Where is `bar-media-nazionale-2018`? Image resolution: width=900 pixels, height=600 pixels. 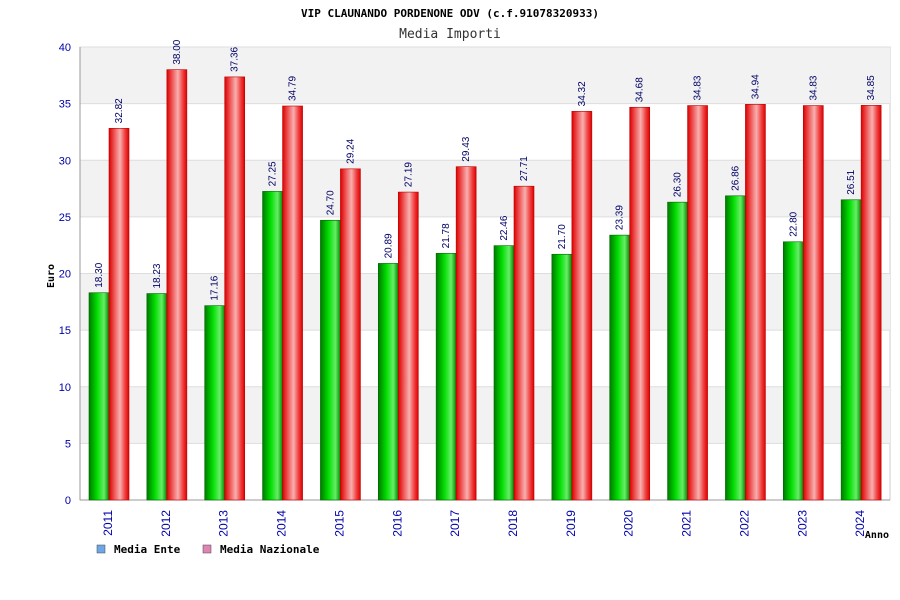
bar-media-nazionale-2018 is located at coordinates (524, 343).